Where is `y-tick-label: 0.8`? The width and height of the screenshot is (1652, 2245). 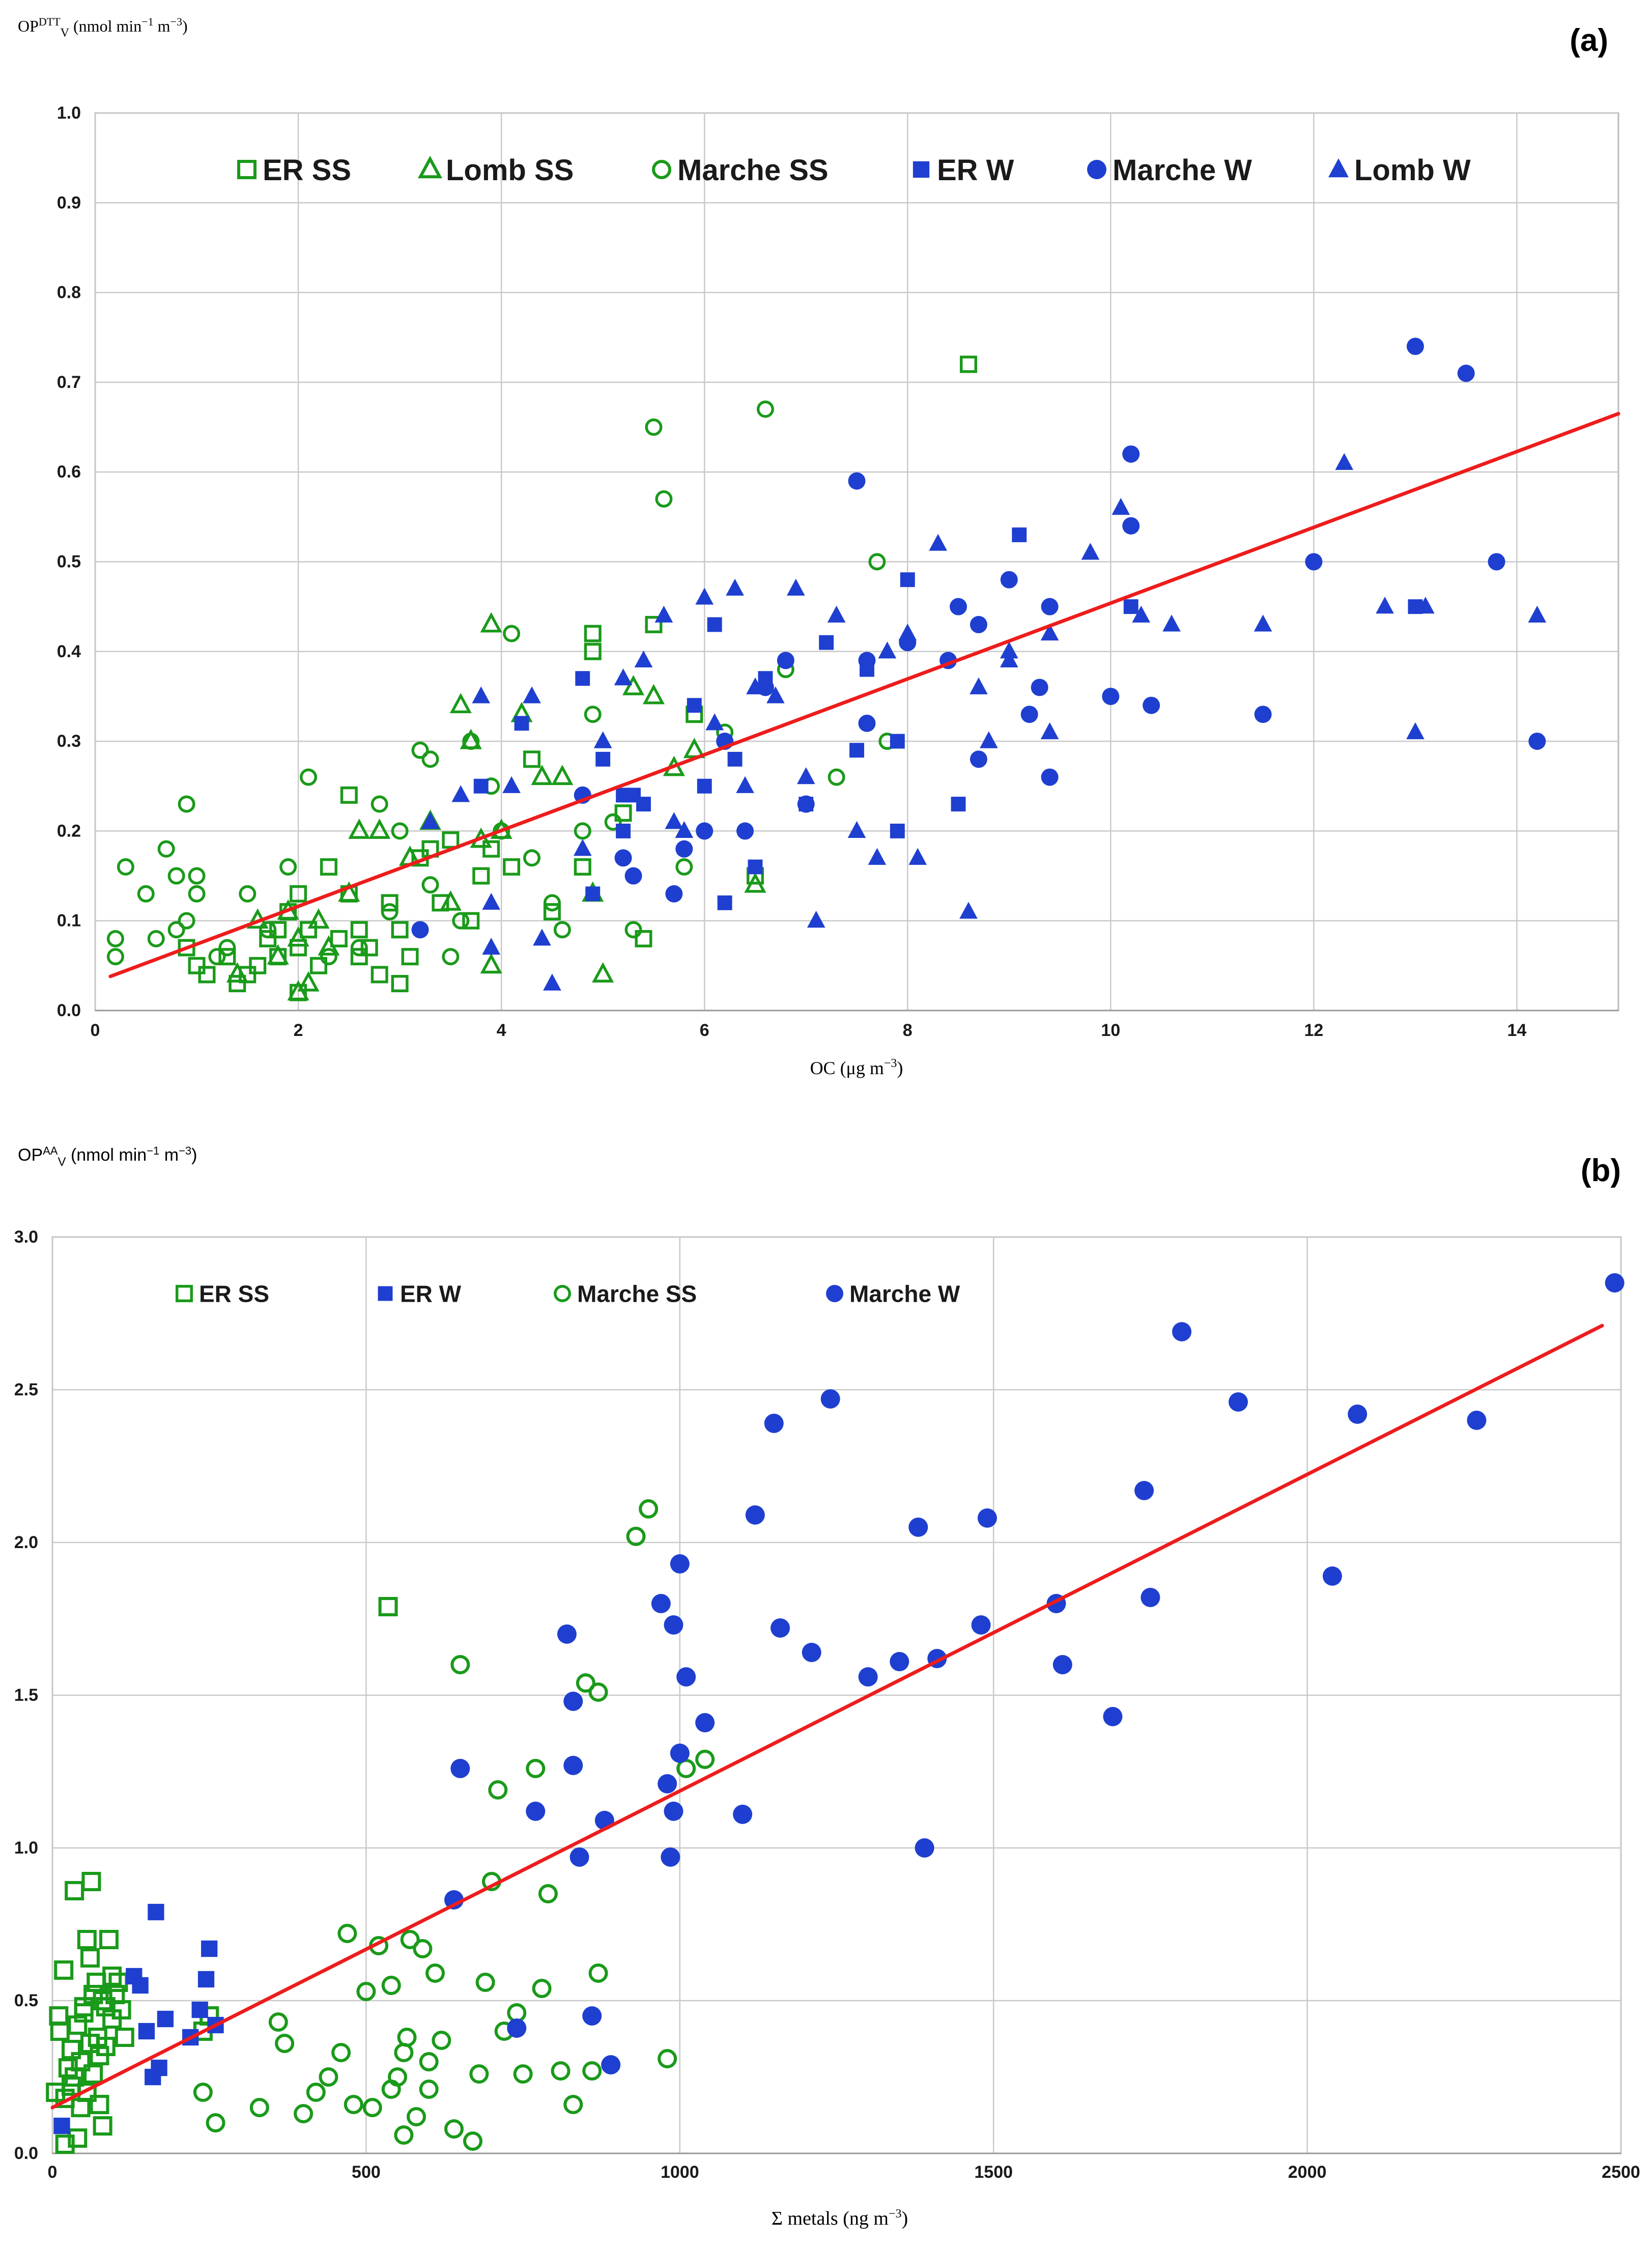 y-tick-label: 0.8 is located at coordinates (69, 293).